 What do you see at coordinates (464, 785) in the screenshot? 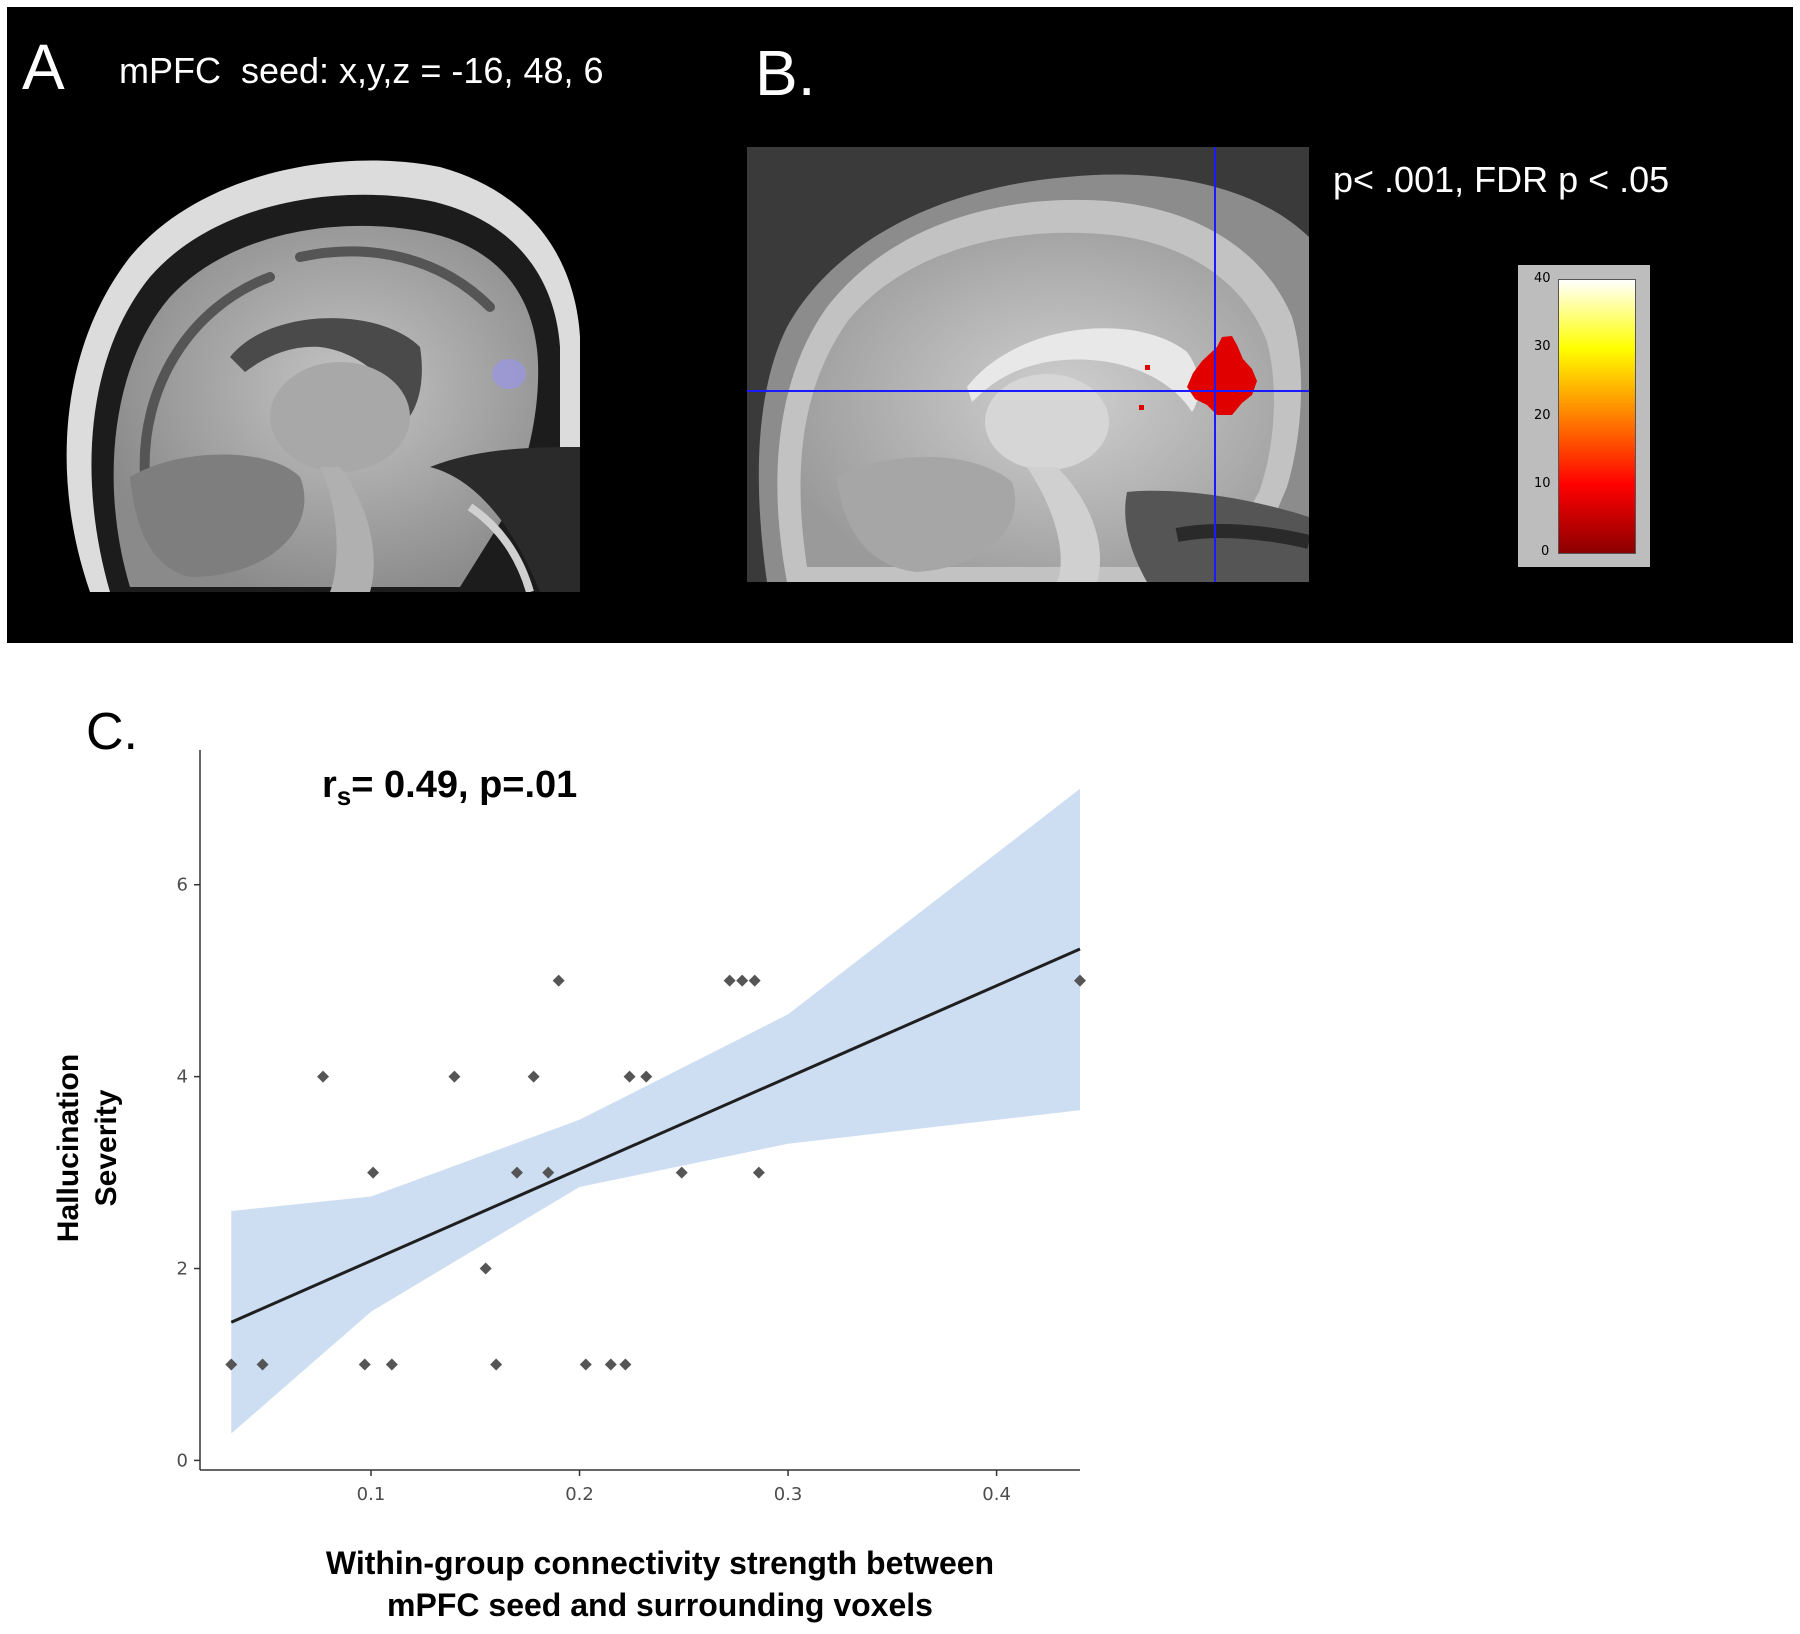
I see `stat-value: = 0.49, p=.01` at bounding box center [464, 785].